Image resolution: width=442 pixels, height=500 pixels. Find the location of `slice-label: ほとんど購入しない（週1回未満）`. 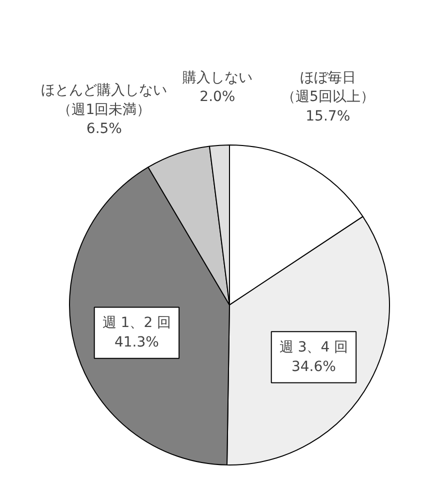

slice-label: ほとんど購入しない（週1回未満） is located at coordinates (104, 100).